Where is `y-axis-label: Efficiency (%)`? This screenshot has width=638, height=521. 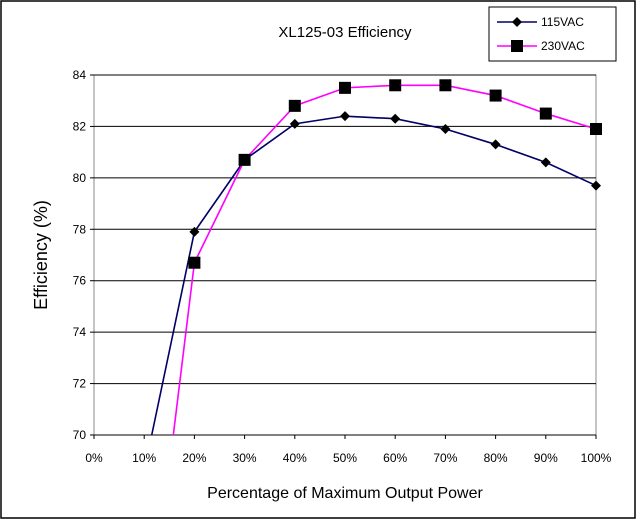
y-axis-label: Efficiency (%) is located at coordinates (41, 255).